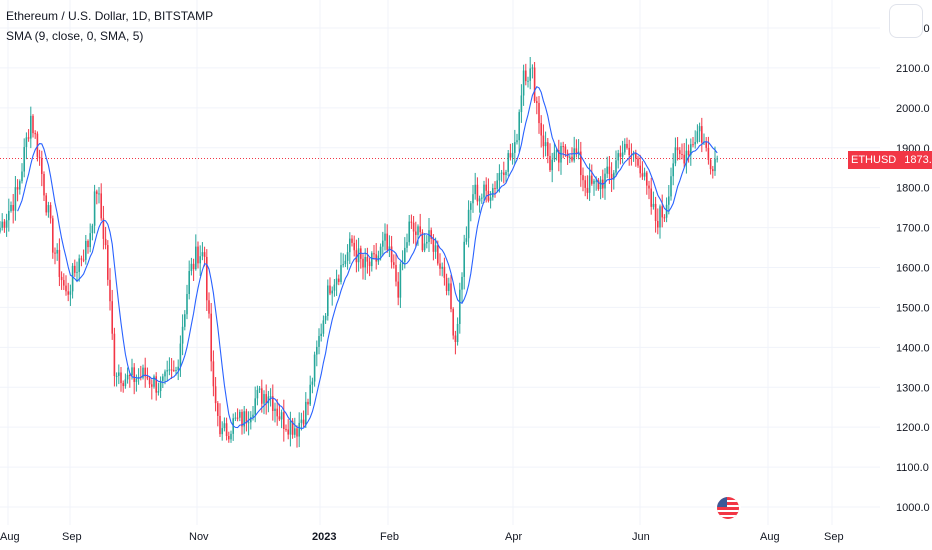 The image size is (932, 550). I want to click on y-tick-label: 1400.0, so click(913, 348).